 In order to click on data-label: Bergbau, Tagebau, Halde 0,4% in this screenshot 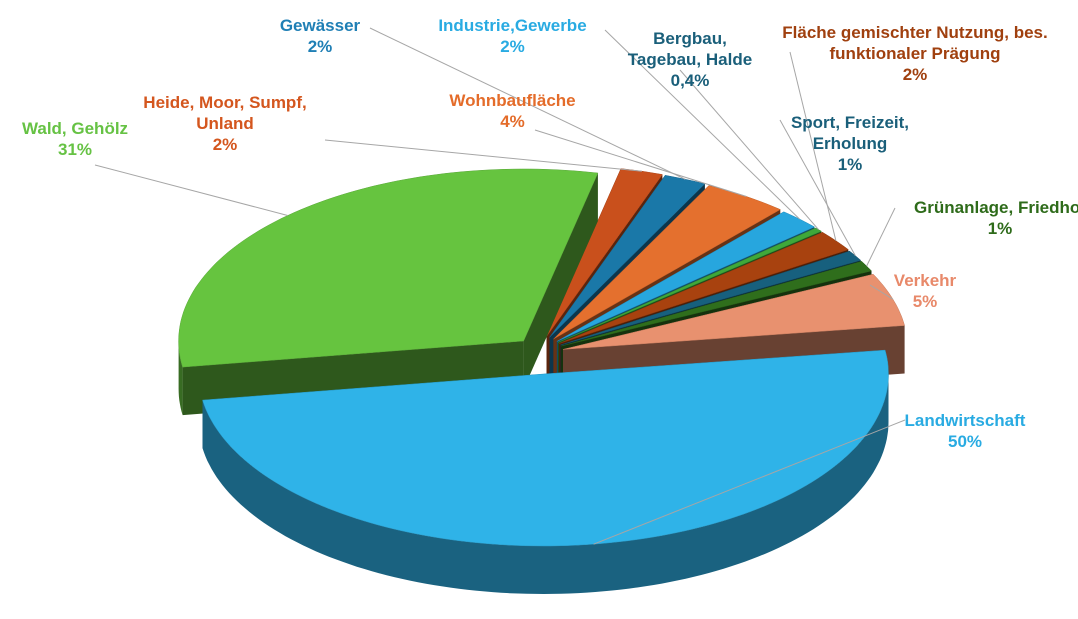, I will do `click(690, 59)`.